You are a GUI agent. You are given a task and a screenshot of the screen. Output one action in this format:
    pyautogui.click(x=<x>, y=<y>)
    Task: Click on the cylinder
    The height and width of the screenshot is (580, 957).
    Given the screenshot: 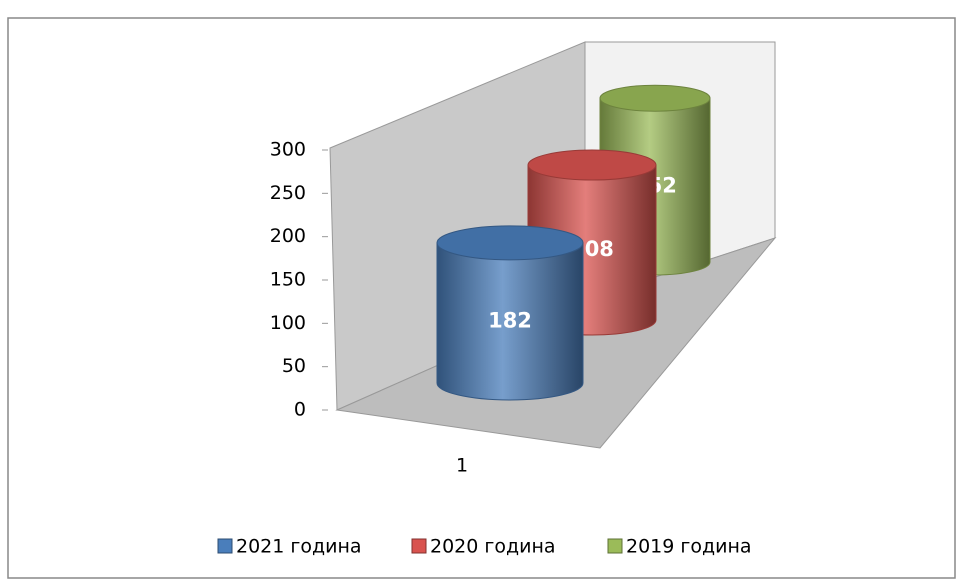 What is the action you would take?
    pyautogui.click(x=510, y=321)
    